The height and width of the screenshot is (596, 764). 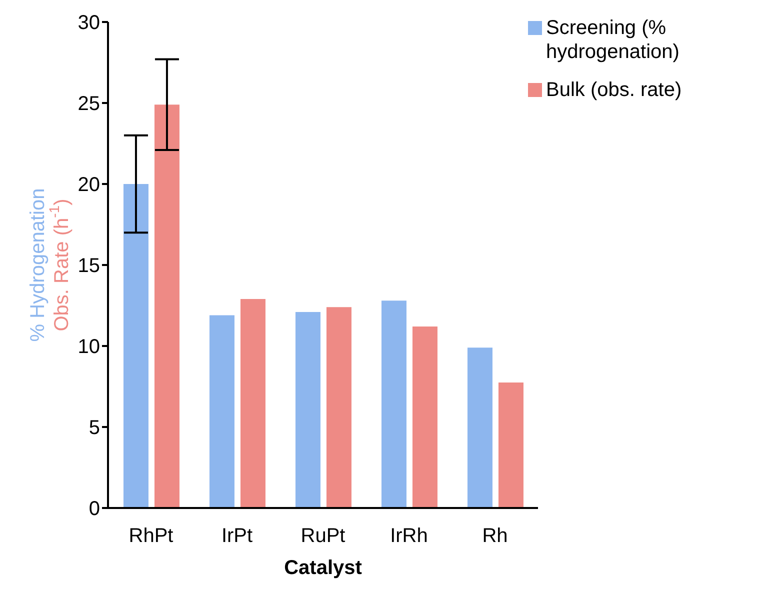 I want to click on x-tick-label: IrPt, so click(x=237, y=536).